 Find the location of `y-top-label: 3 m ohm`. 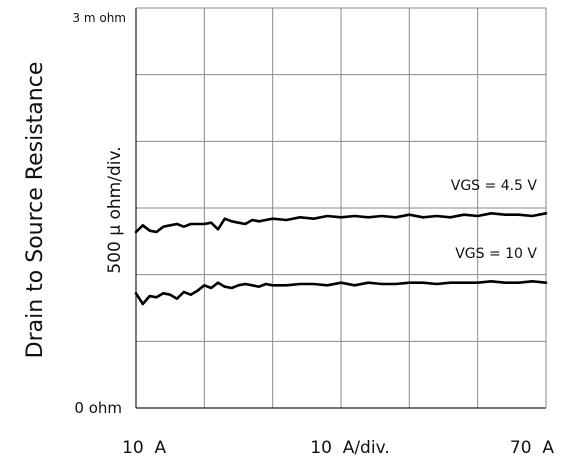

y-top-label: 3 m ohm is located at coordinates (99, 18).